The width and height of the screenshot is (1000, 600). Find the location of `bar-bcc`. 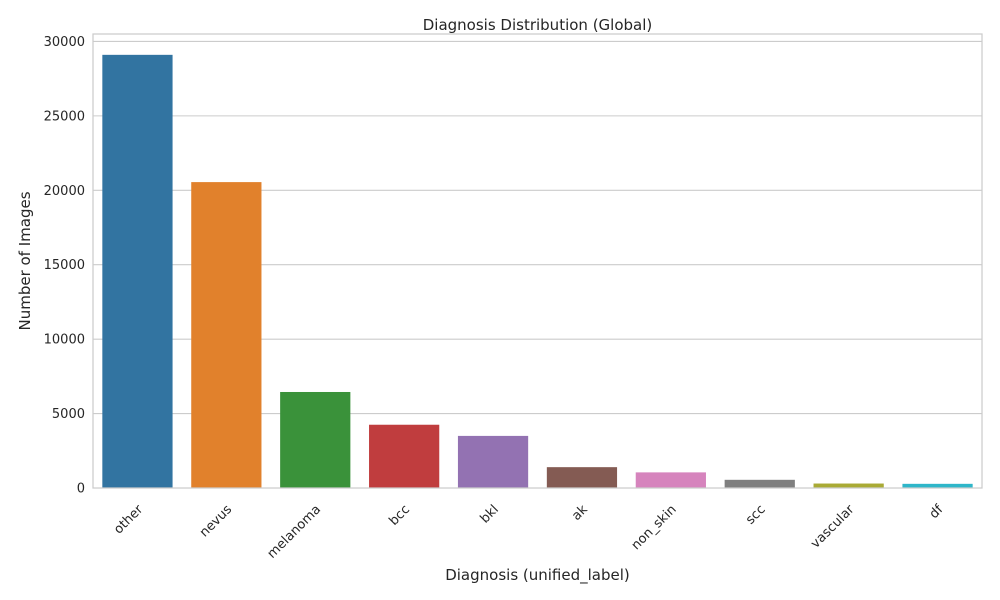

bar-bcc is located at coordinates (404, 456).